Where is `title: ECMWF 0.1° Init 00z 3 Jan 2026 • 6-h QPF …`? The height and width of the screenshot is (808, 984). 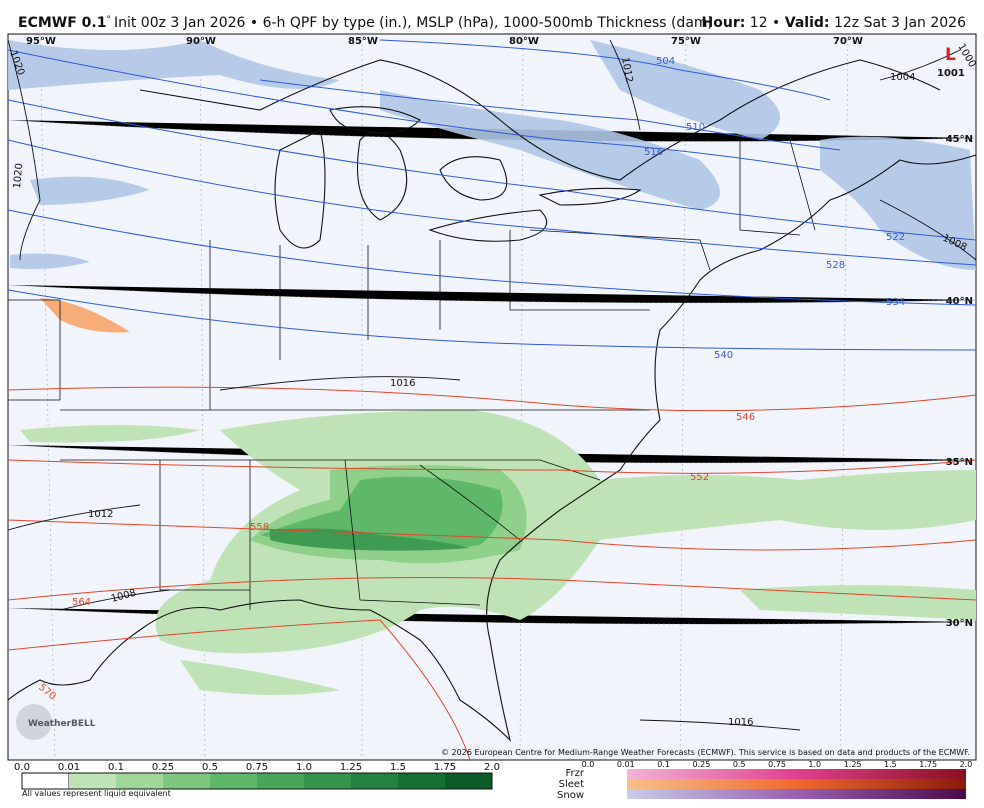 title: ECMWF 0.1° Init 00z 3 Jan 2026 • 6-h QPF … is located at coordinates (365, 23).